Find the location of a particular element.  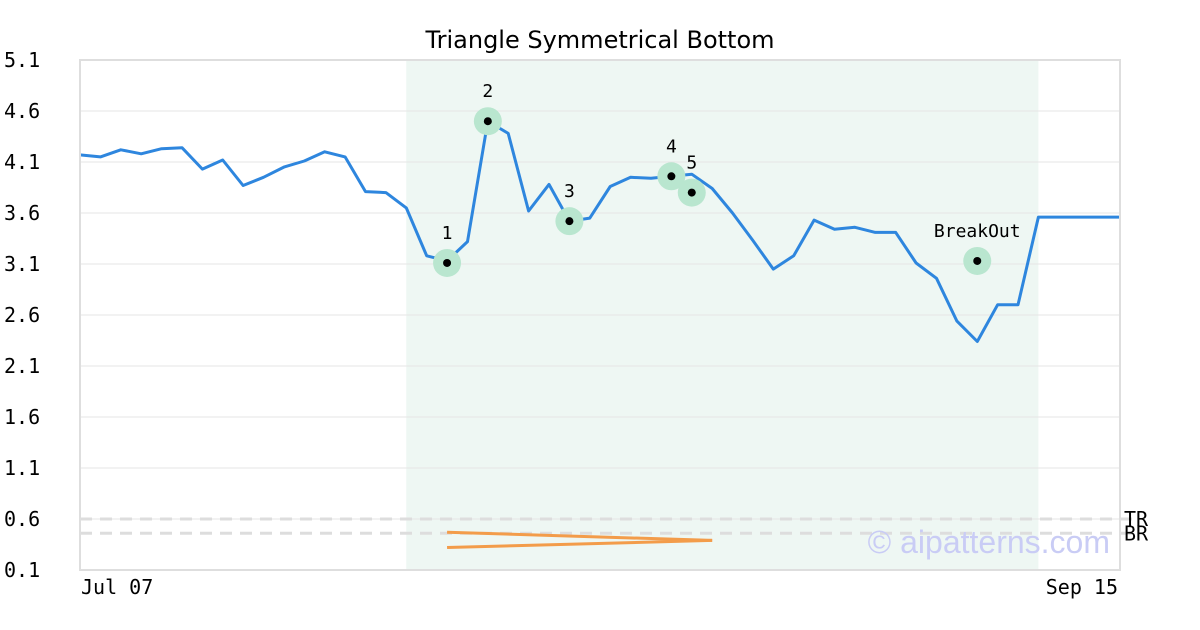

y-tick-label: 1.1 is located at coordinates (22, 468).